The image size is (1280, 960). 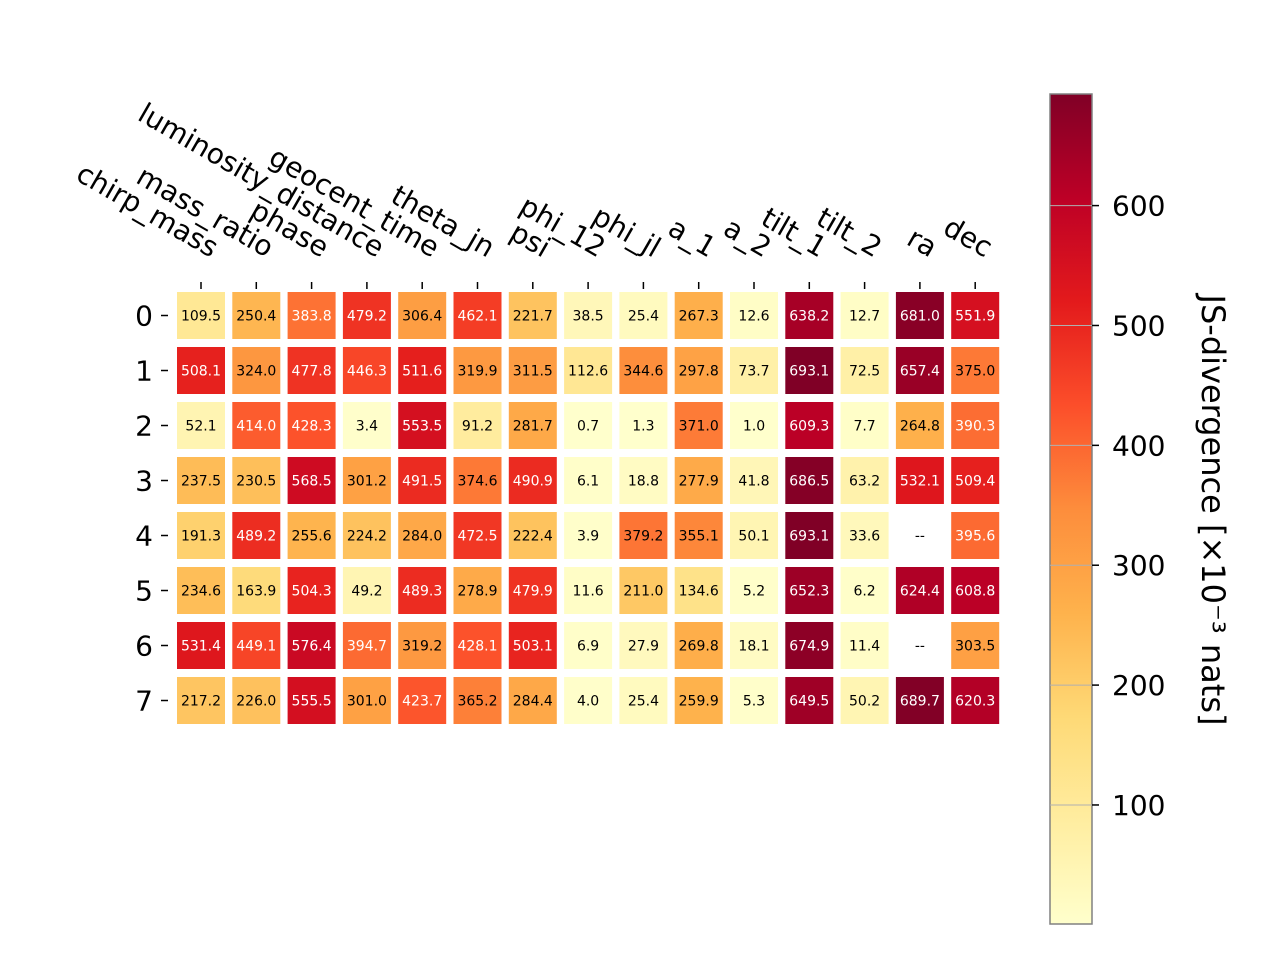 I want to click on heatmap-cell-label: 319.9, so click(x=477, y=372).